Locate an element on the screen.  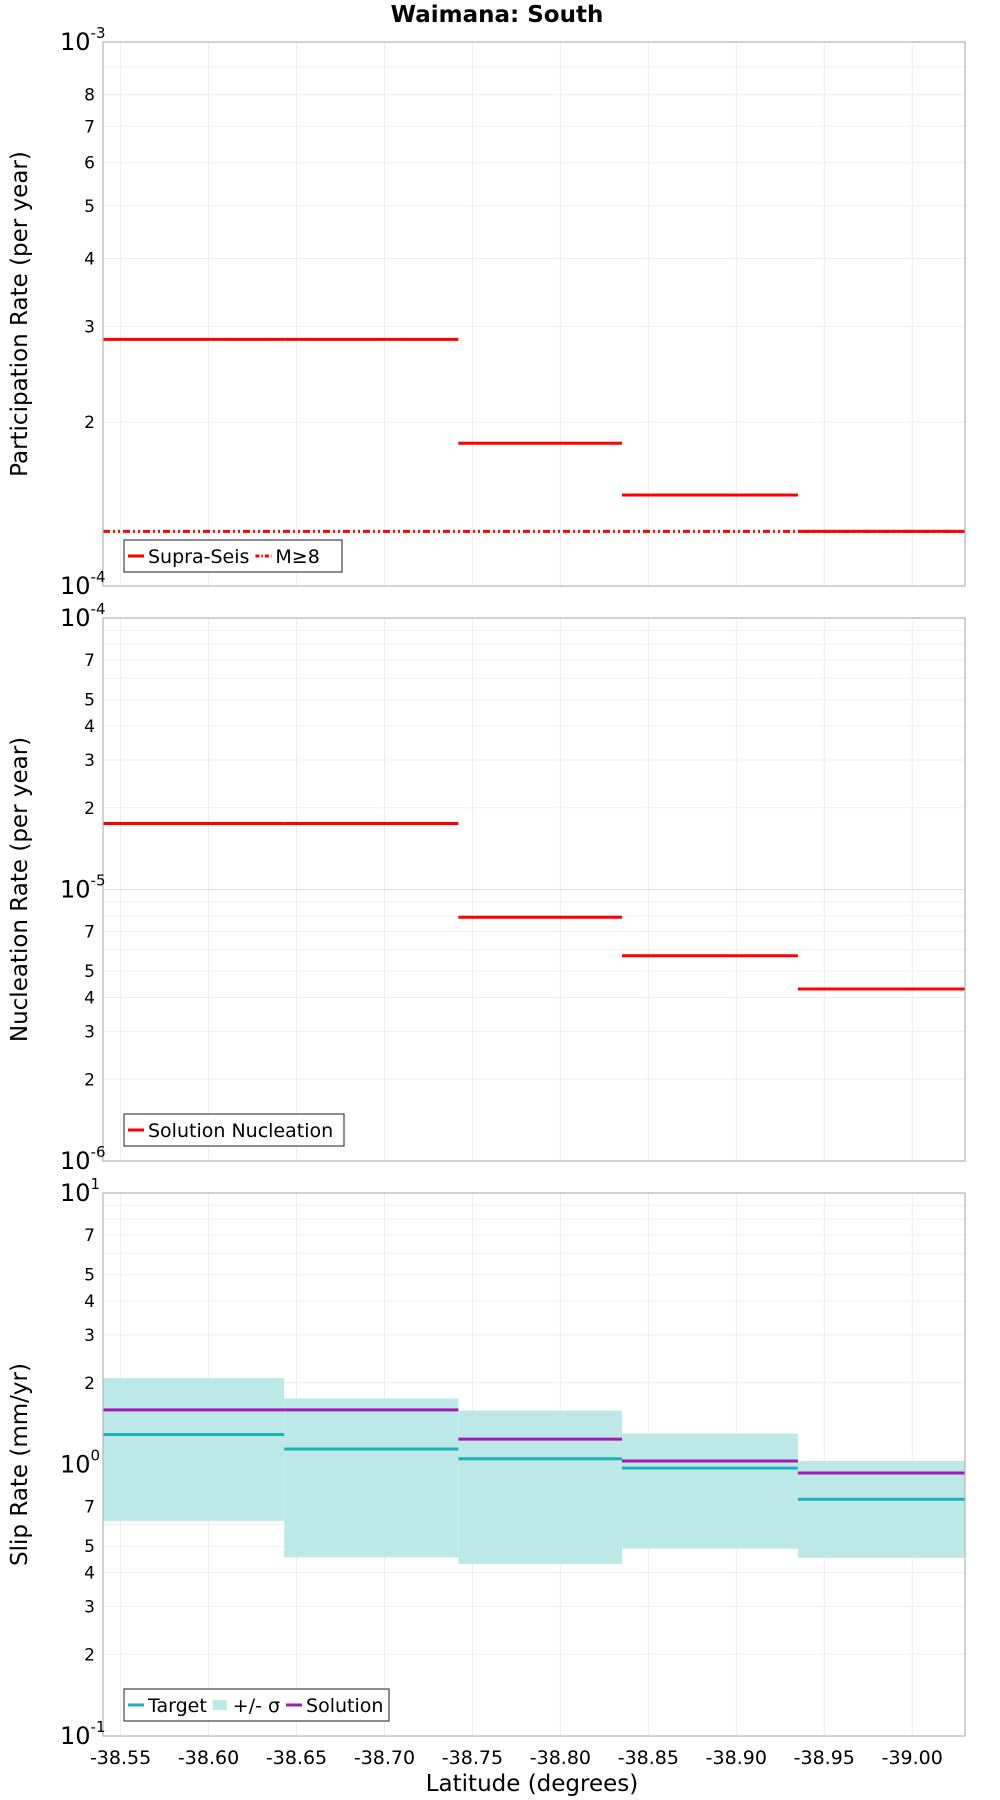
legend-swatch is located at coordinates (219, 1705).